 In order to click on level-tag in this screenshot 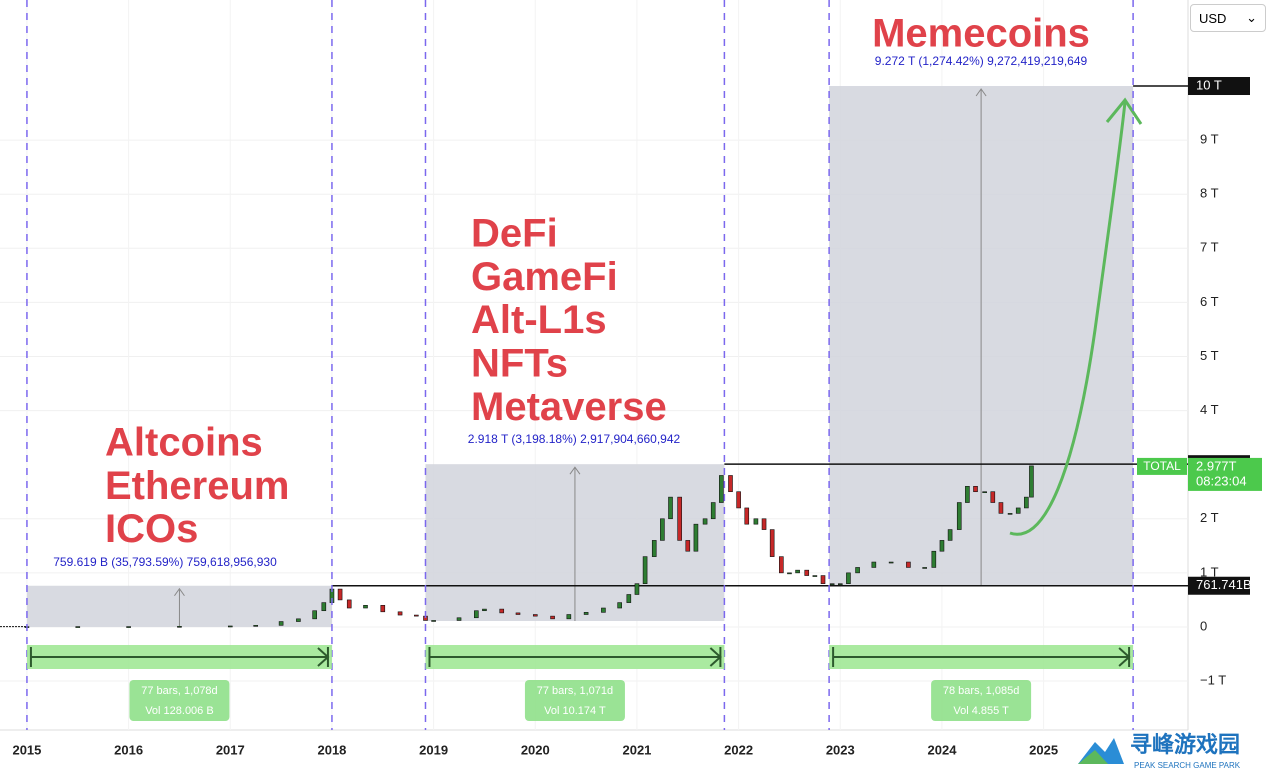, I will do `click(1219, 585)`.